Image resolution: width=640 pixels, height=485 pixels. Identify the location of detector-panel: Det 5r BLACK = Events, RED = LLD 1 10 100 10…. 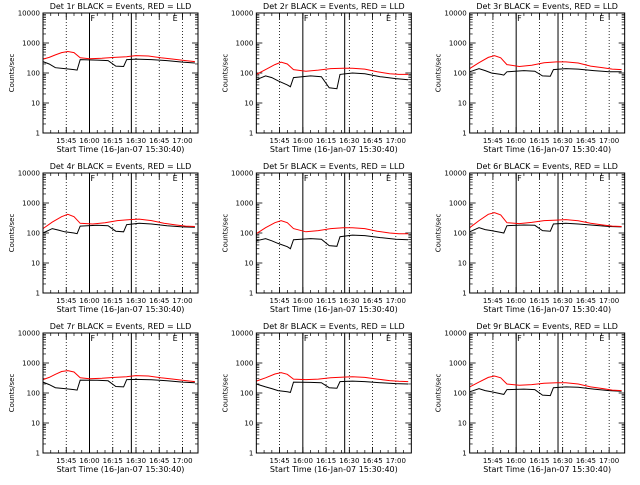
(316, 238).